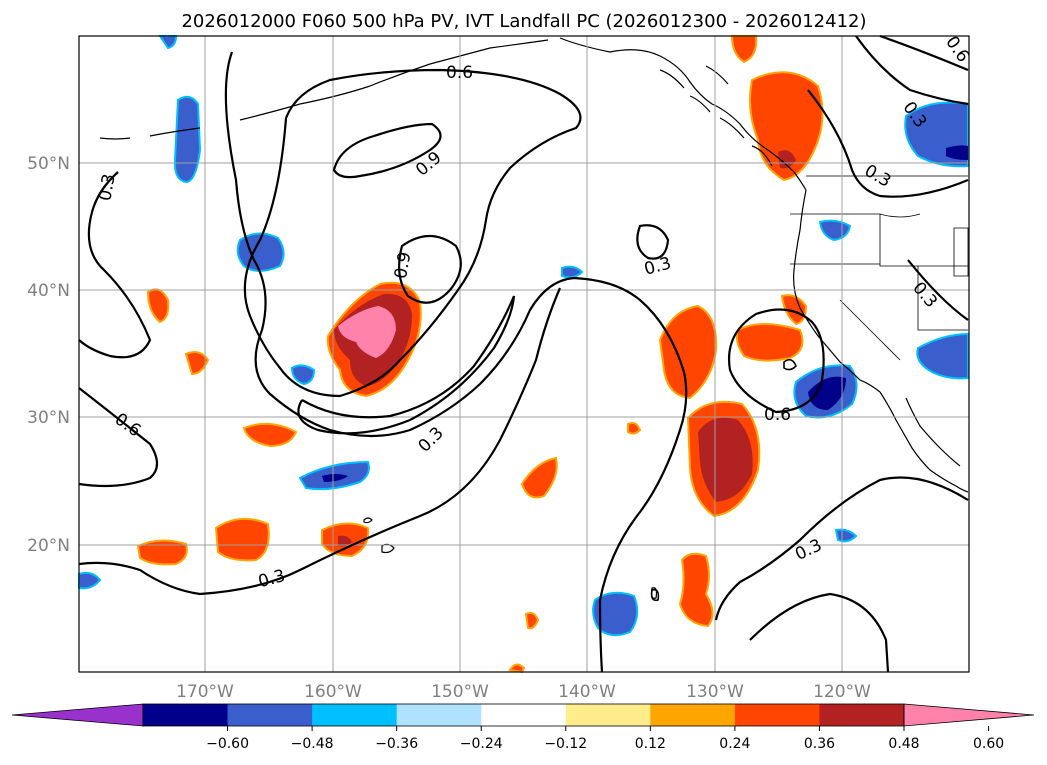 The height and width of the screenshot is (765, 1047). What do you see at coordinates (903, 744) in the screenshot?
I see `colorbar-tick-label: 0.48` at bounding box center [903, 744].